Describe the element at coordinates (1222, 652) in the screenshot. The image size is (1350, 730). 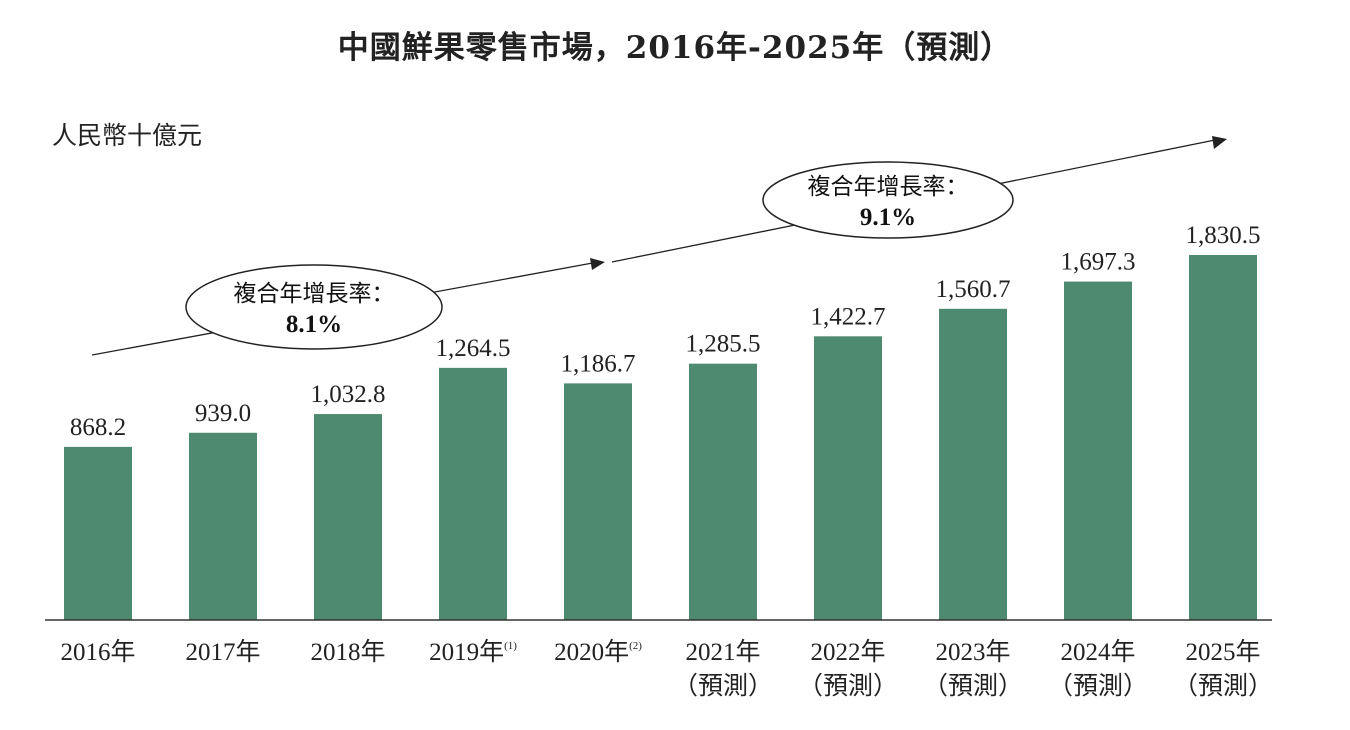
I see `x-tick-label: 2025年` at that location.